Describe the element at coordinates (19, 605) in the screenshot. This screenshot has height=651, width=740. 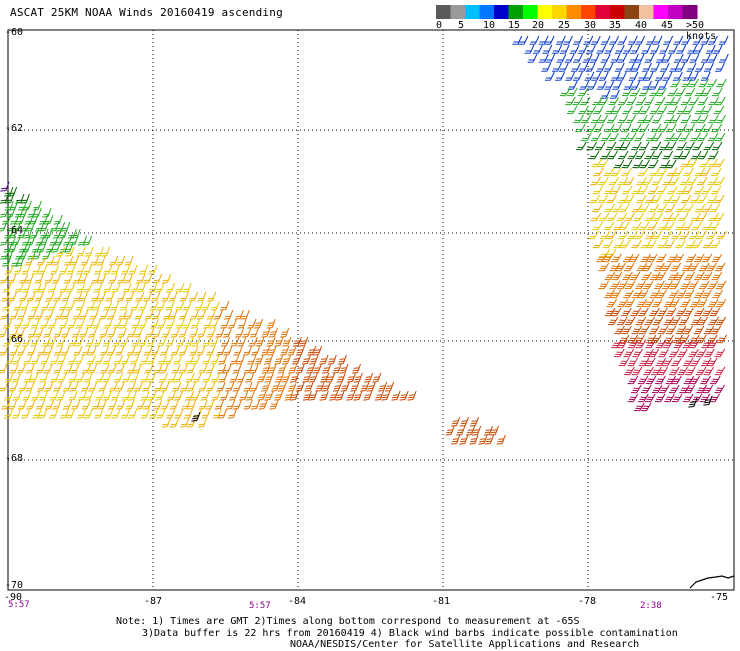
I see `time-label: 5:57` at that location.